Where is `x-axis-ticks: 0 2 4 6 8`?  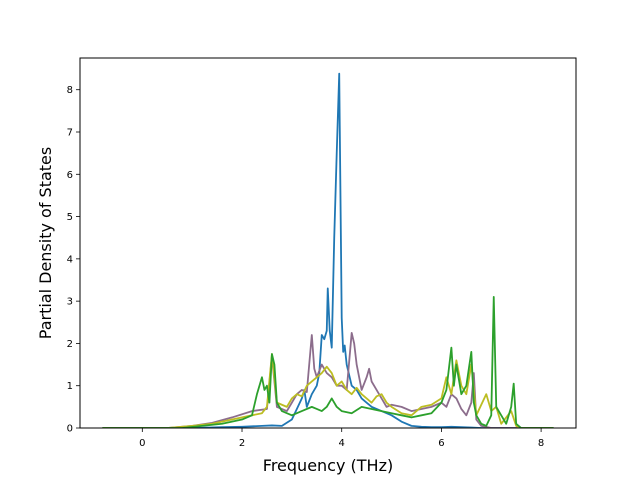
x-axis-ticks: 0 2 4 6 8 is located at coordinates (341, 438).